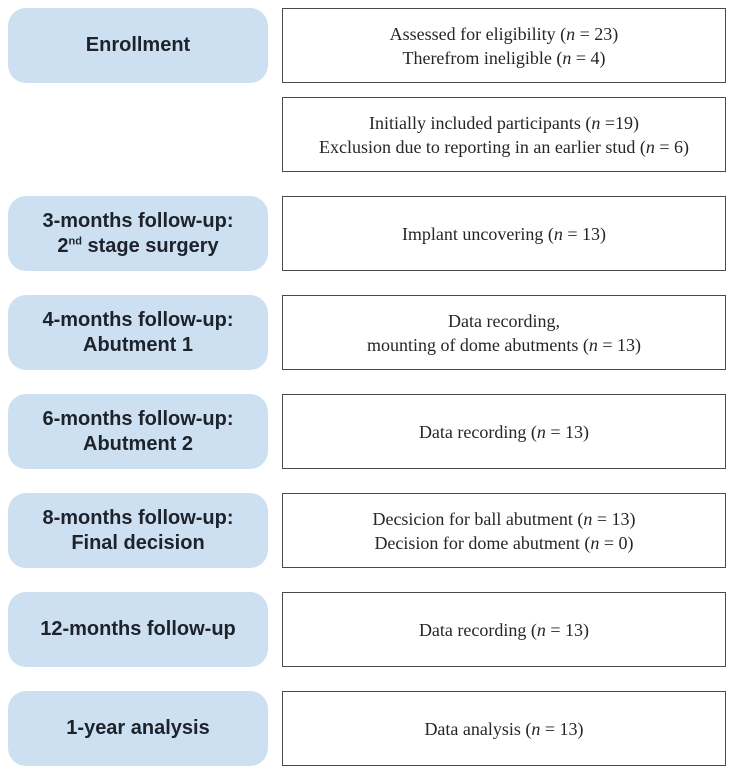  I want to click on stage-subtitle: Final decision, so click(137, 543).